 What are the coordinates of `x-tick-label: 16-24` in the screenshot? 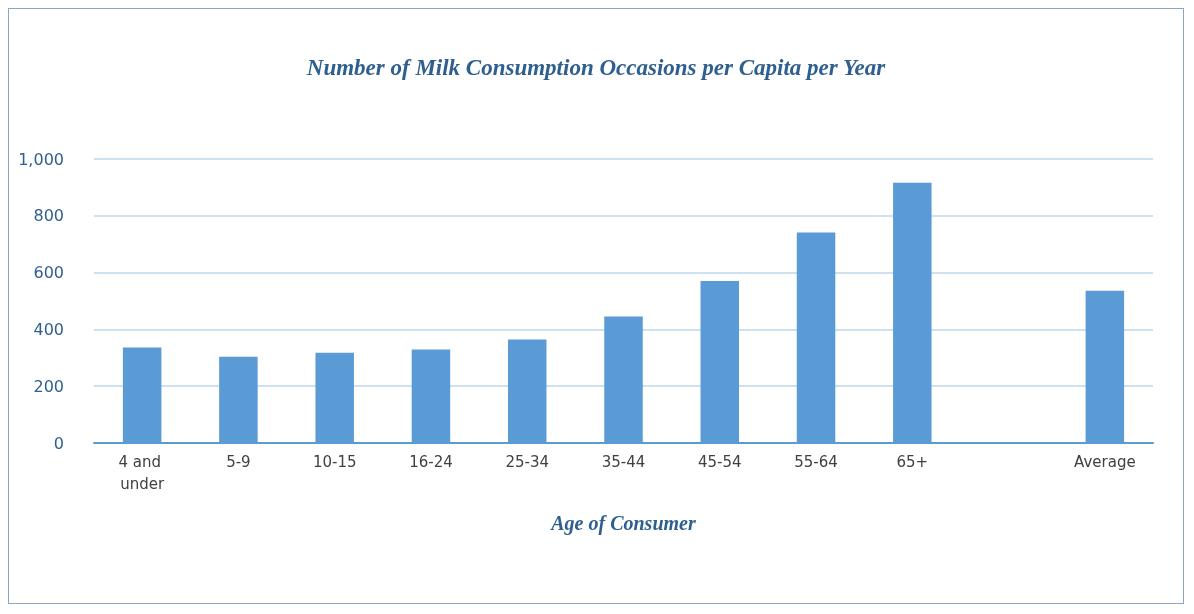 It's located at (431, 462).